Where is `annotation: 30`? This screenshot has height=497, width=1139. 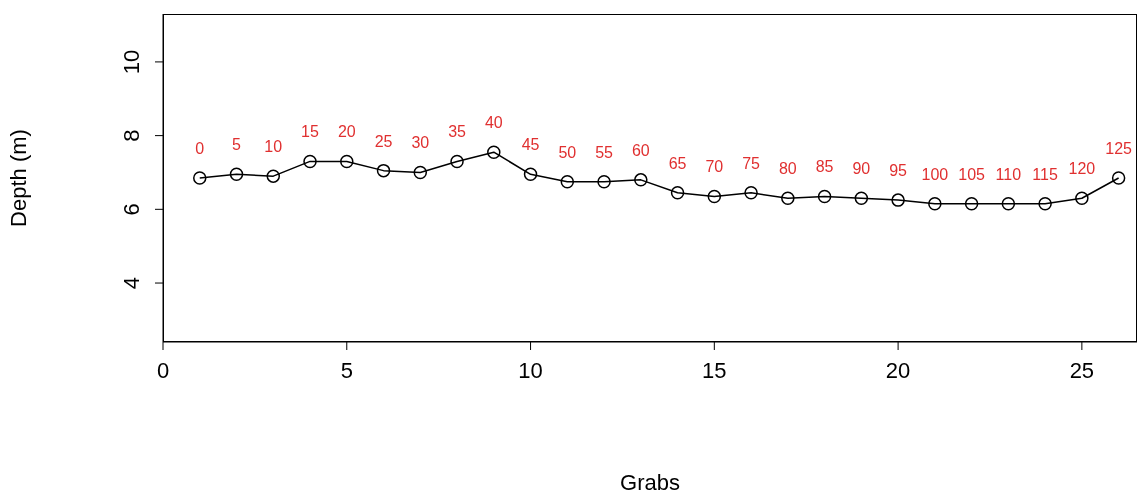 annotation: 30 is located at coordinates (420, 143).